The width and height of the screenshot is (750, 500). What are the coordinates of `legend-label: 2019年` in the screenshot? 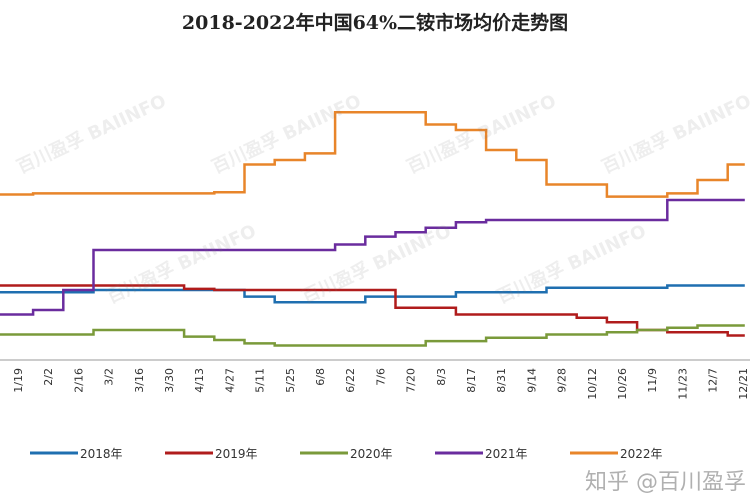 It's located at (236, 454).